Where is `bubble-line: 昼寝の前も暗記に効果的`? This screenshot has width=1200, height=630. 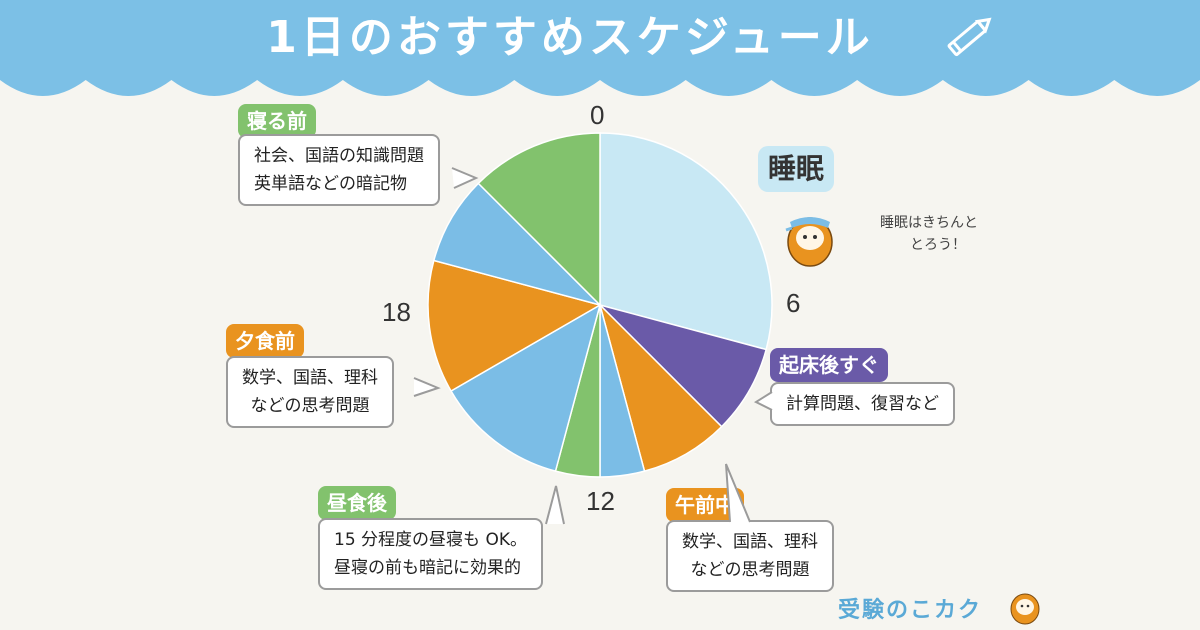 bubble-line: 昼寝の前も暗記に効果的 is located at coordinates (427, 568).